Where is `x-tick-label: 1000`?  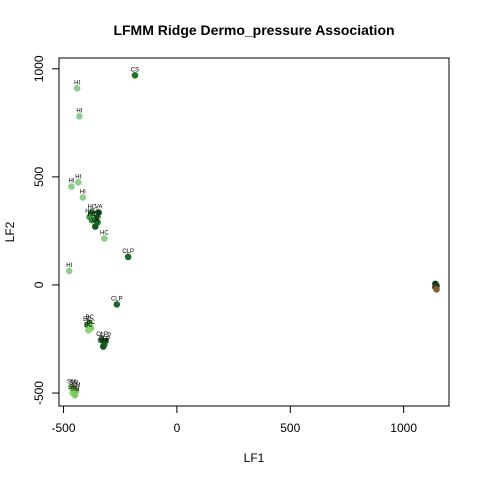 x-tick-label: 1000 is located at coordinates (403, 428).